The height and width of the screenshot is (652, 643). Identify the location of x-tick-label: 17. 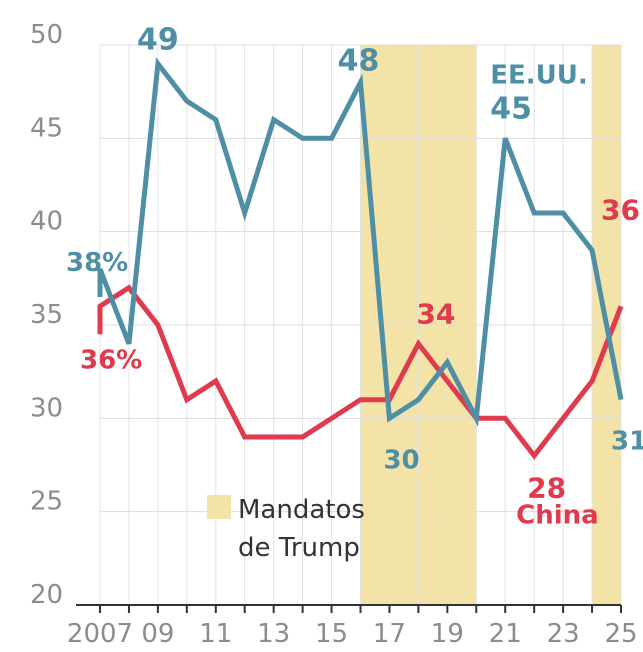
(389, 634).